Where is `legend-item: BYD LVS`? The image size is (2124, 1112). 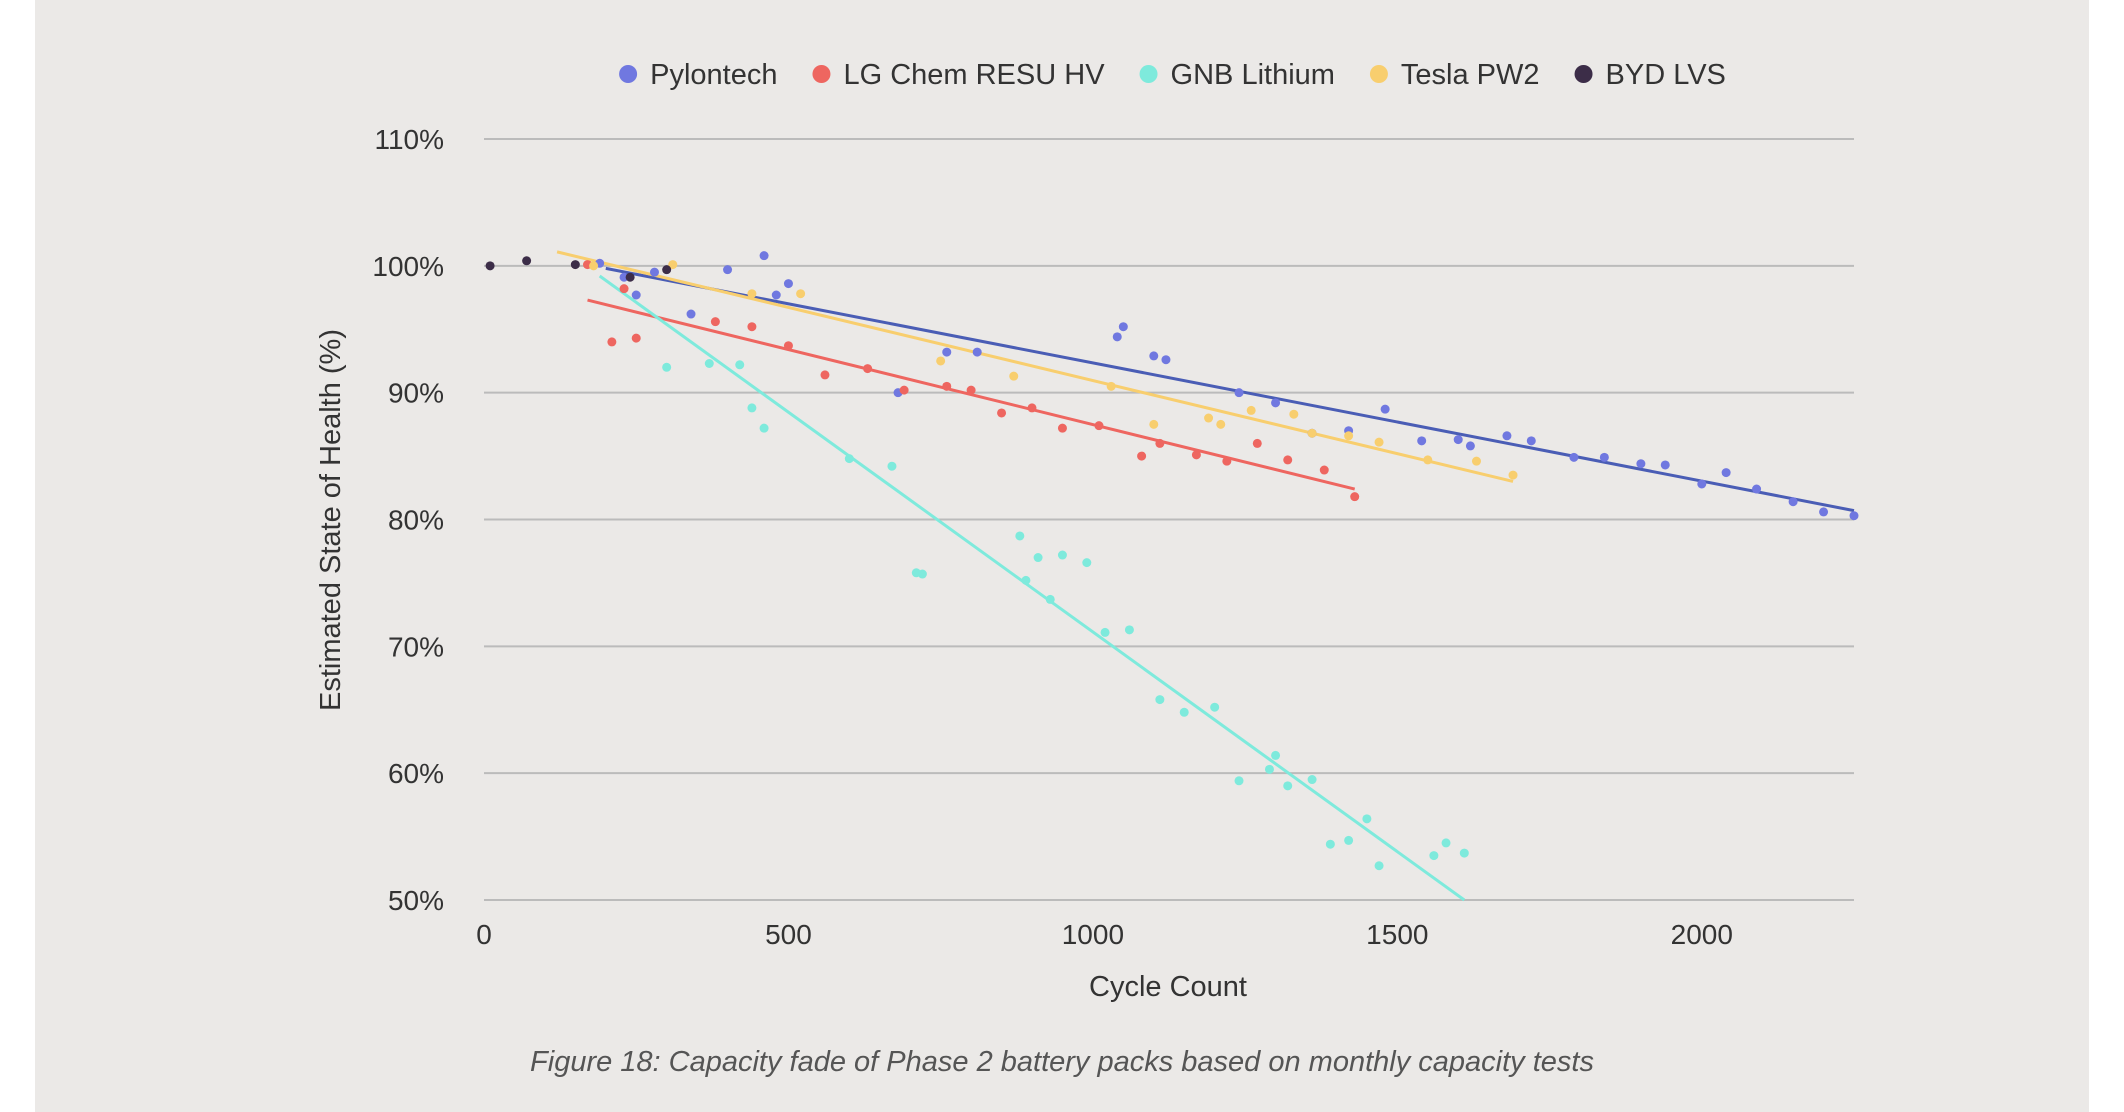 legend-item: BYD LVS is located at coordinates (1650, 75).